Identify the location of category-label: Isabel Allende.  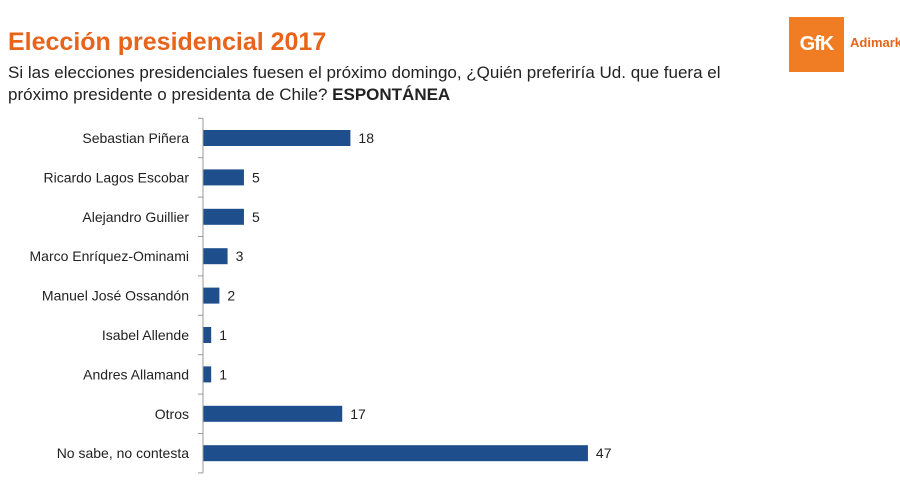
(145, 335).